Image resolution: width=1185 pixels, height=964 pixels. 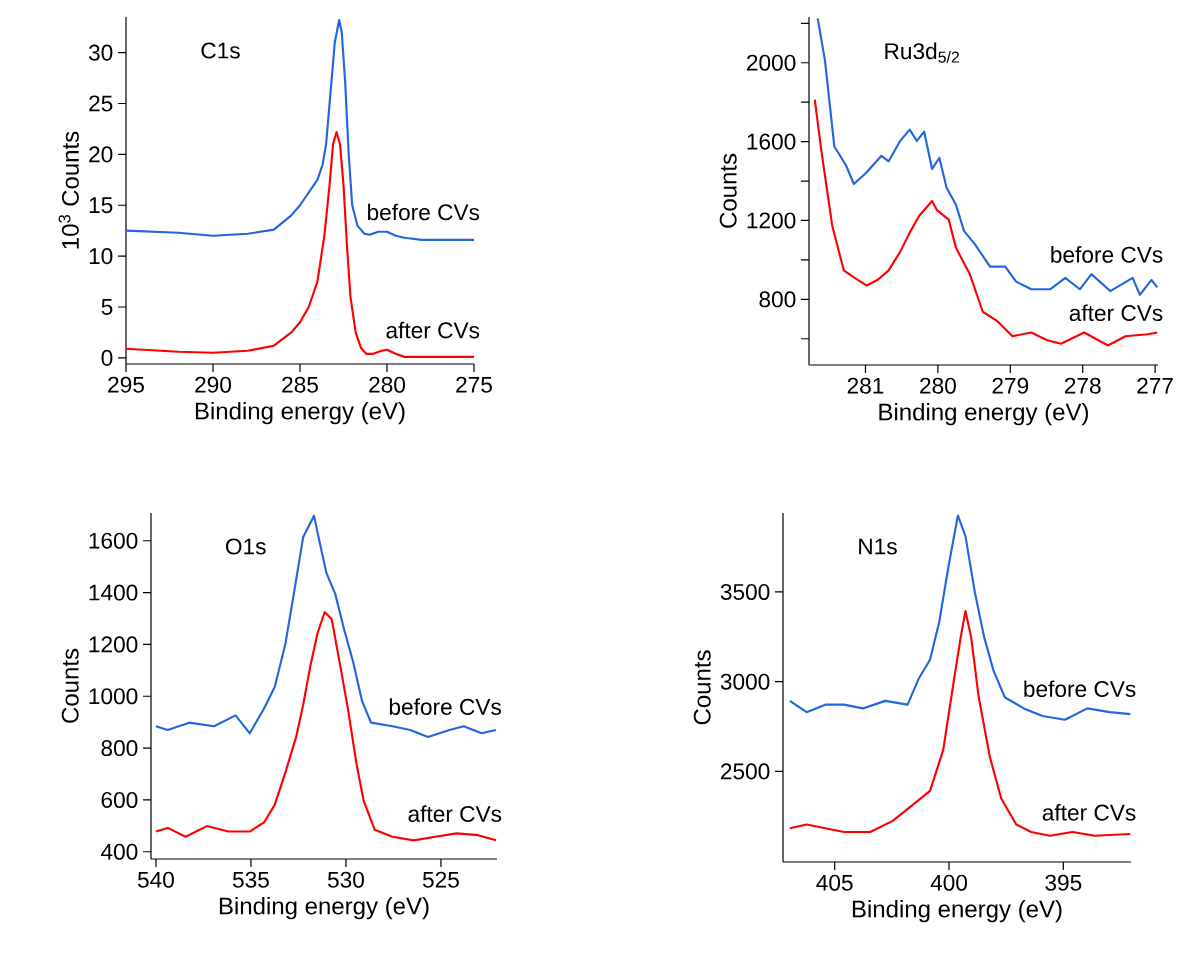 What do you see at coordinates (245, 546) in the screenshot?
I see `text: O1s` at bounding box center [245, 546].